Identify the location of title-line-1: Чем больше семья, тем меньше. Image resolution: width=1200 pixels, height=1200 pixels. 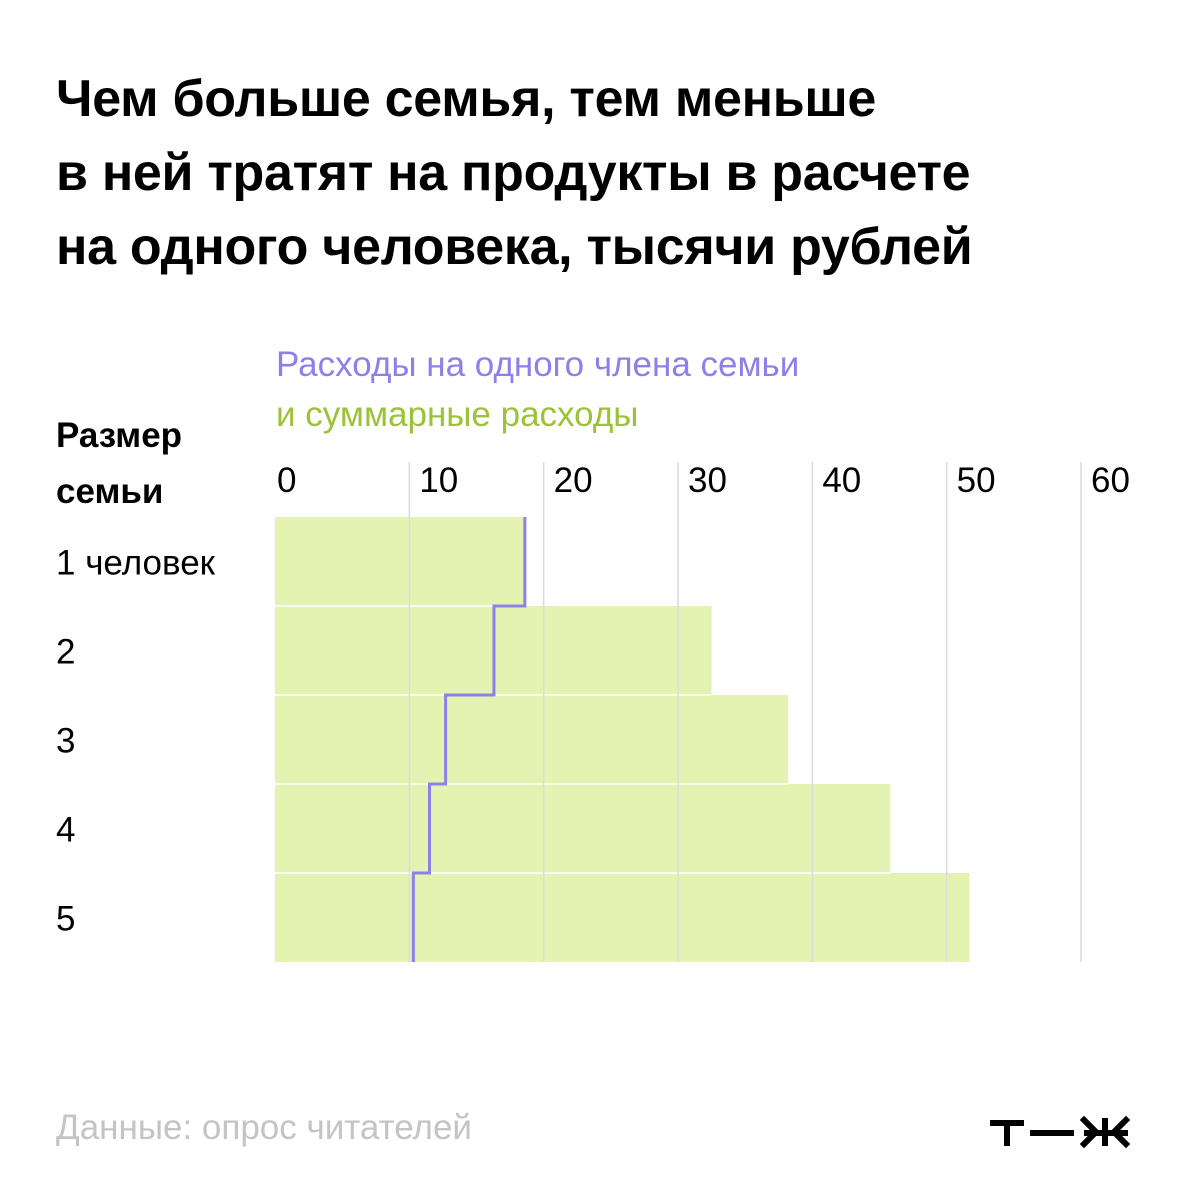
(466, 99).